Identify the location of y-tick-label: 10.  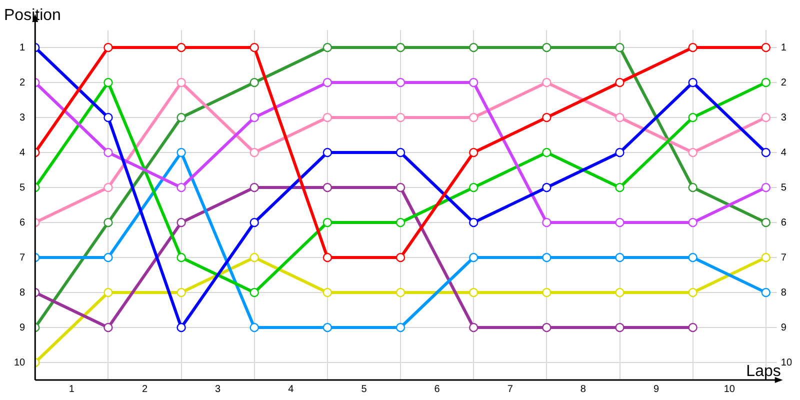
(20, 362).